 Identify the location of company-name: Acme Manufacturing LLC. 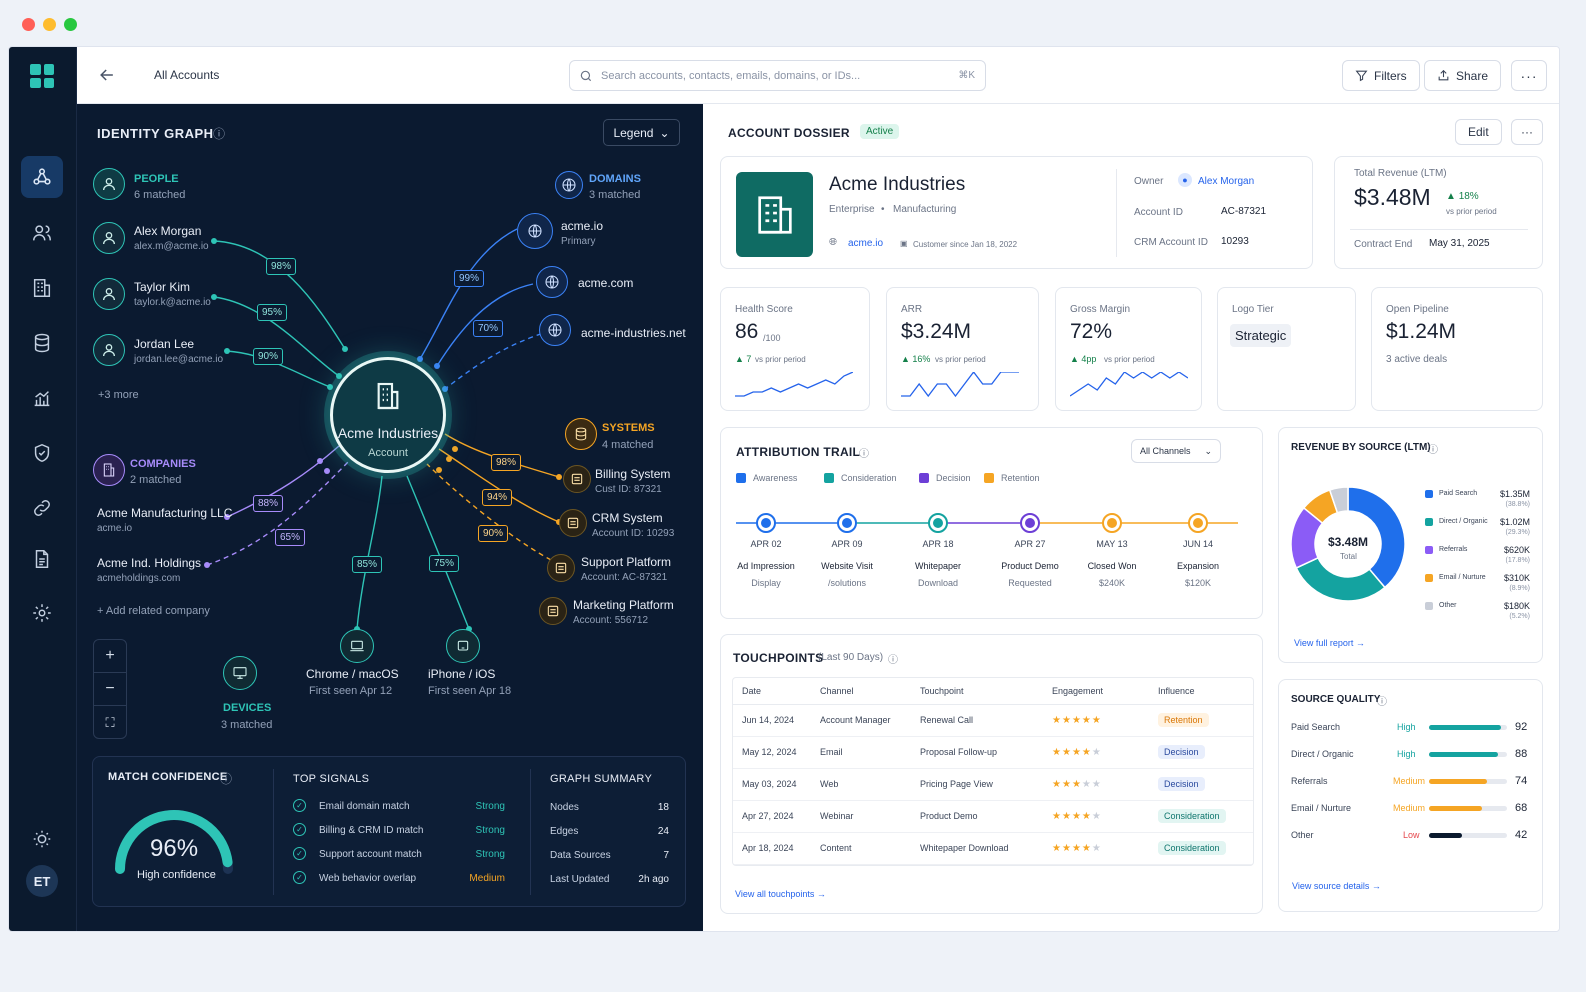
(165, 513).